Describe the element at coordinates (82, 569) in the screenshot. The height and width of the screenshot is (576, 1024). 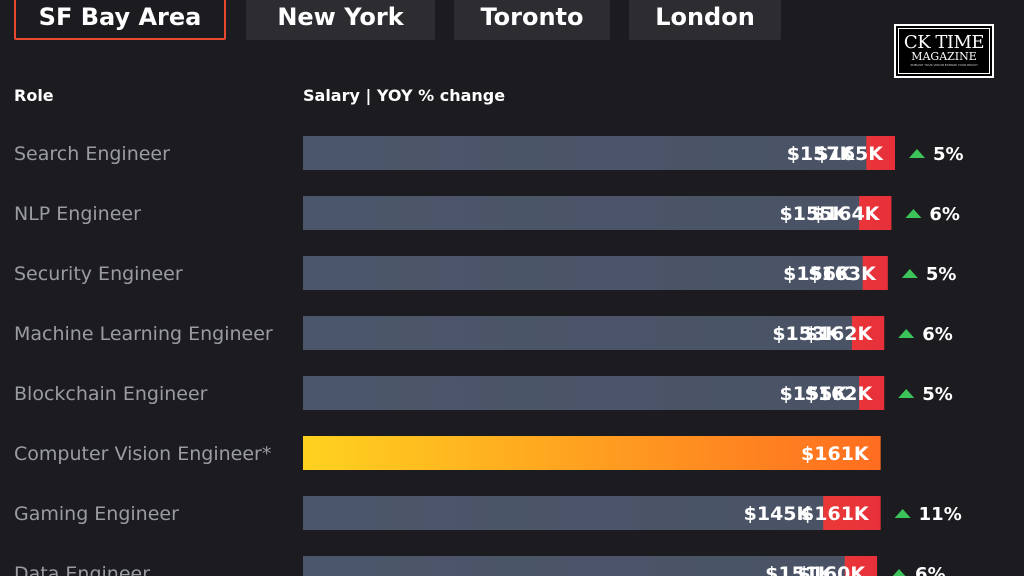
I see `role-label: Data Engineer` at that location.